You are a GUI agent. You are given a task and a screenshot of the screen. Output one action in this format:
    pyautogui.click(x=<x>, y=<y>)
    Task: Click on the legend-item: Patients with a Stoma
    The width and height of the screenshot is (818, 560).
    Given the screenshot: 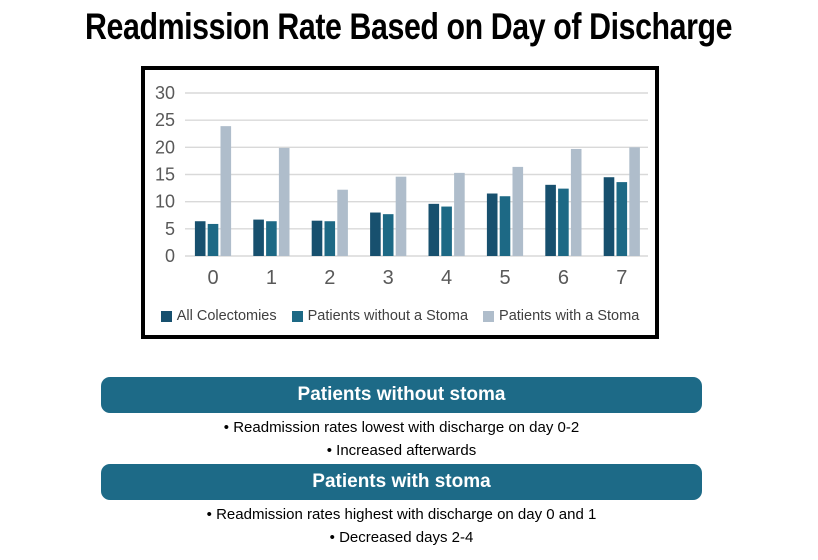 What is the action you would take?
    pyautogui.click(x=561, y=316)
    